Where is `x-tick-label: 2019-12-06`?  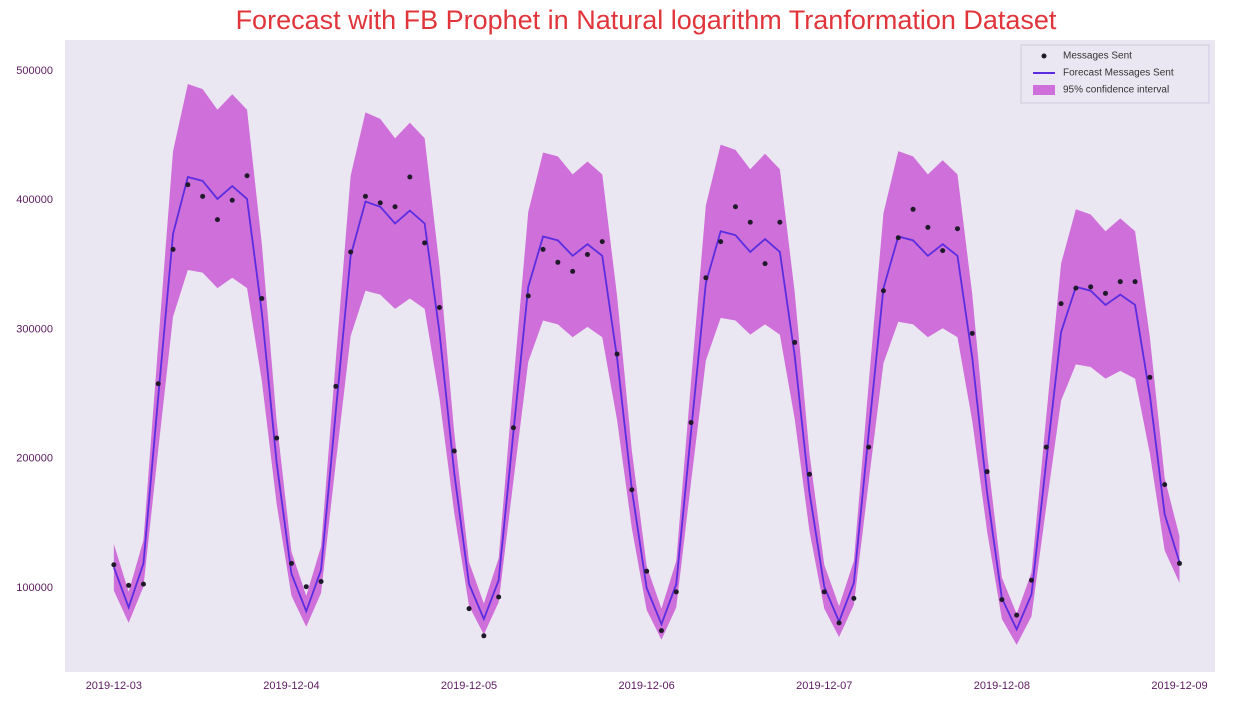
x-tick-label: 2019-12-06 is located at coordinates (647, 686).